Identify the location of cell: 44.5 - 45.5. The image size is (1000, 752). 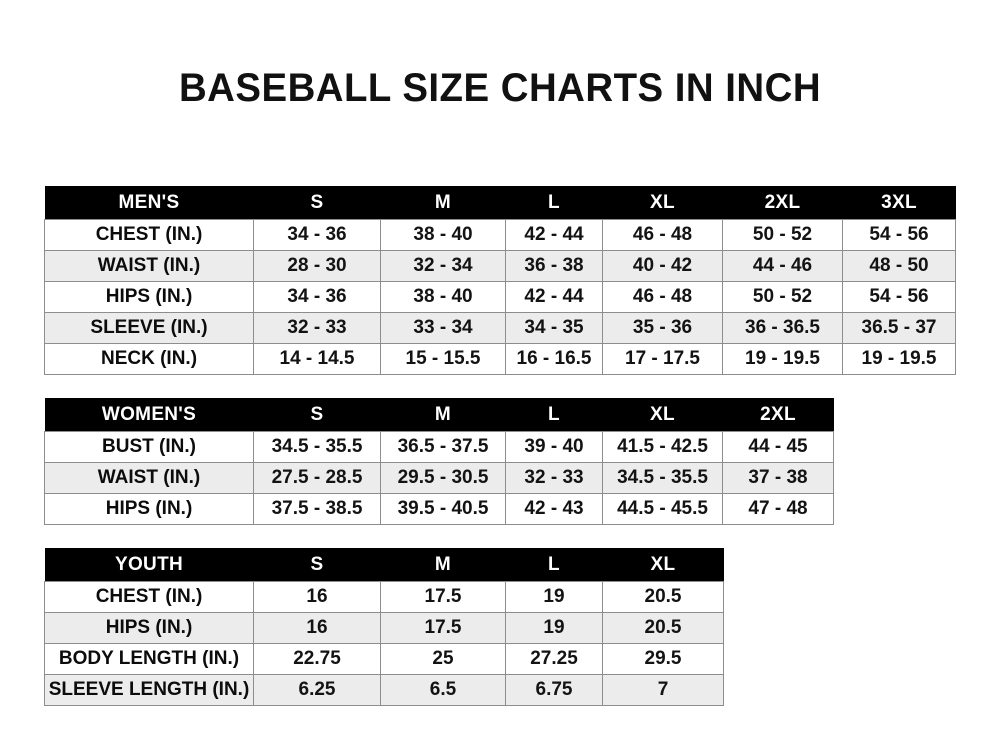
(662, 509).